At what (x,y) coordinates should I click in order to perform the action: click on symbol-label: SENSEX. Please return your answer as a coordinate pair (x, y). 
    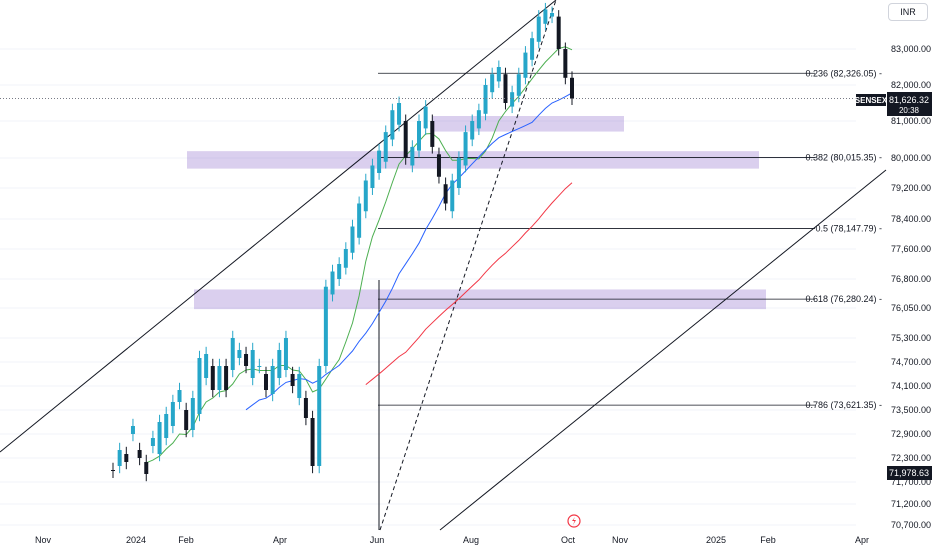
    Looking at the image, I should click on (871, 100).